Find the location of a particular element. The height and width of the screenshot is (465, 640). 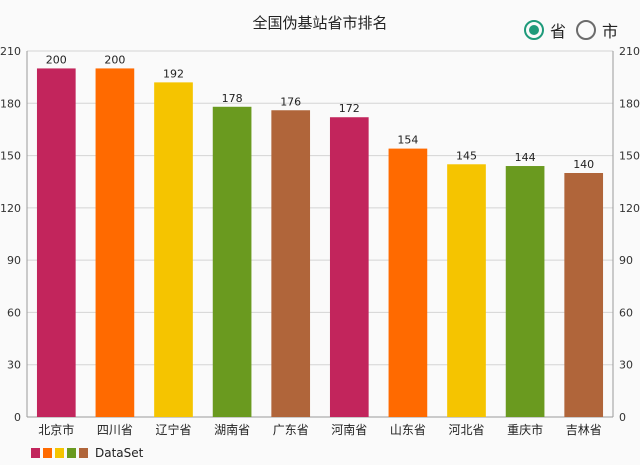

x-tick-label: 北京市 is located at coordinates (56, 429).